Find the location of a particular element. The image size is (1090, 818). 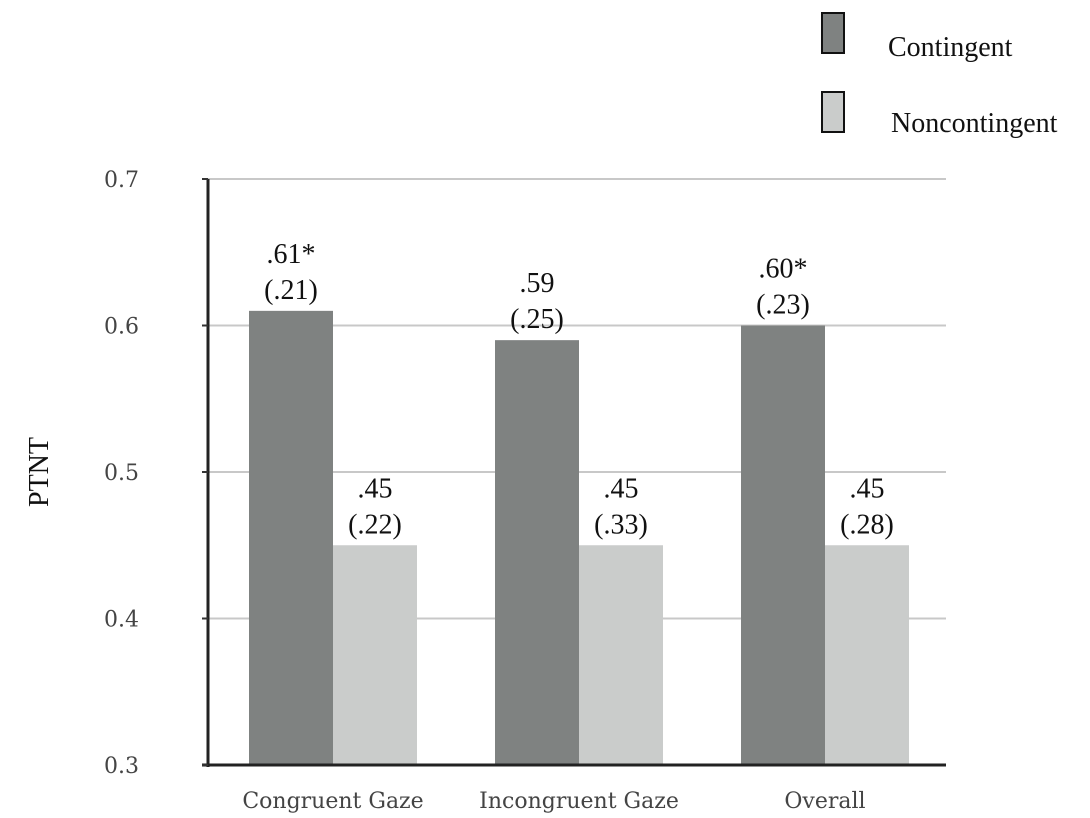

legend-swatch-contingent is located at coordinates (833, 33).